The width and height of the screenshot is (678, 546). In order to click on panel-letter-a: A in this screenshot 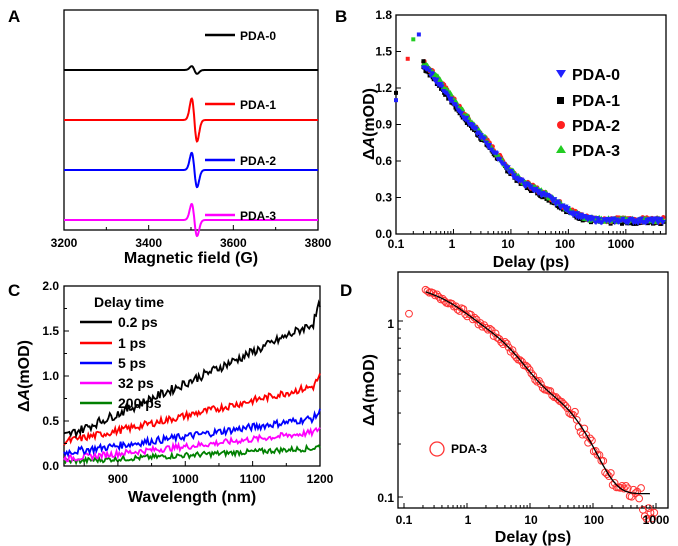, I will do `click(14, 16)`.